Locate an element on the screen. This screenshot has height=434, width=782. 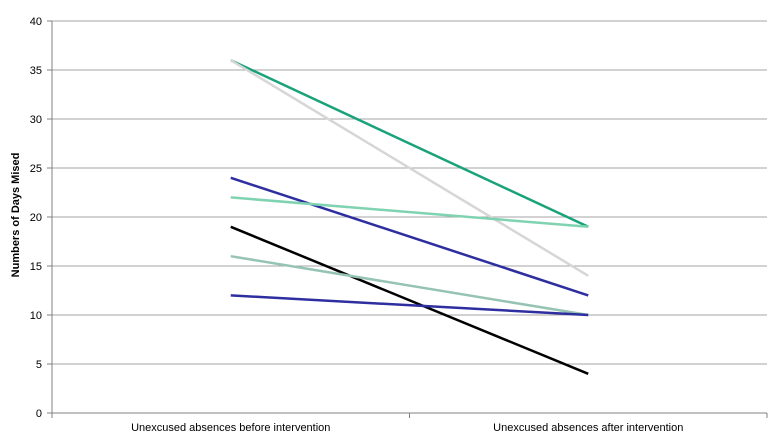
y-tick-label: 35 is located at coordinates (36, 71).